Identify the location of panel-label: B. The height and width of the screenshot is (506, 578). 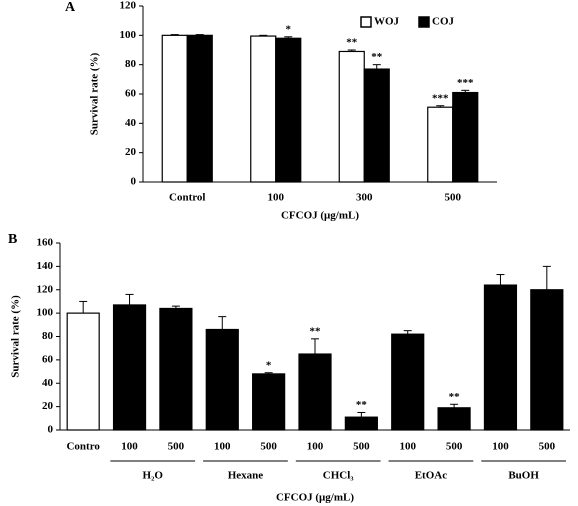
(12, 239).